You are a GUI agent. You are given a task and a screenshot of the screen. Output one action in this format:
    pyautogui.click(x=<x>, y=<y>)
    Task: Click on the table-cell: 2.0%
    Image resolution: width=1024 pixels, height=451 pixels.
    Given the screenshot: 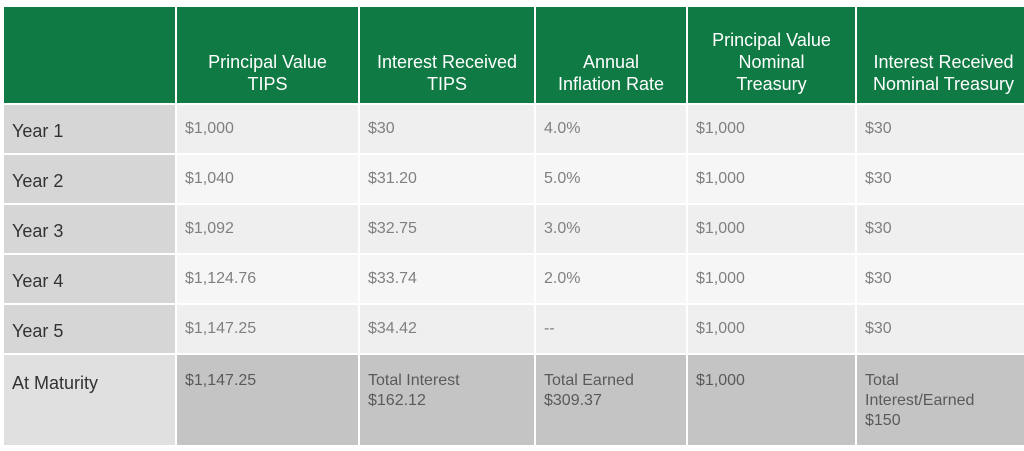 What is the action you would take?
    pyautogui.click(x=611, y=279)
    